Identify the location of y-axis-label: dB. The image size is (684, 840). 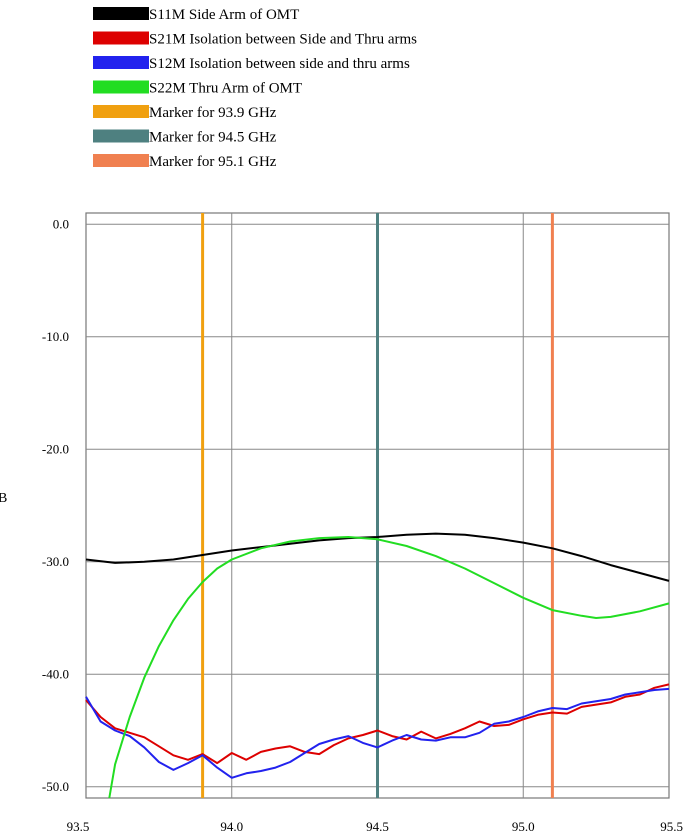
(3, 498).